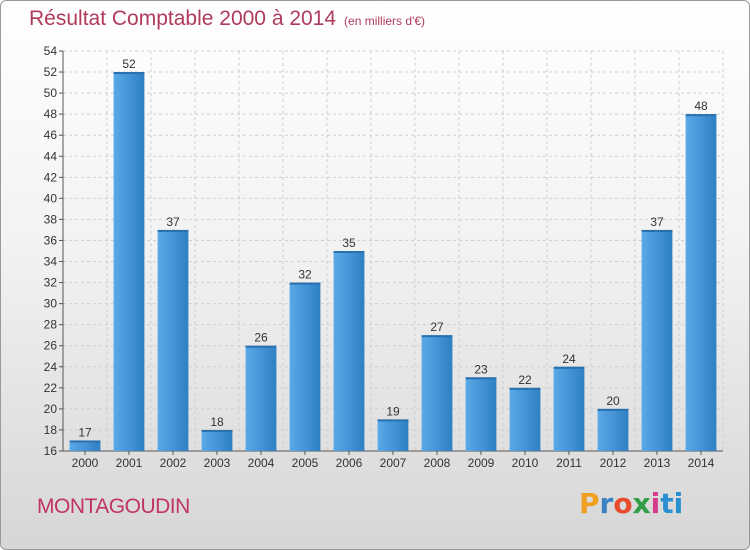 The image size is (750, 550). I want to click on x-tick-label: 2007, so click(393, 463).